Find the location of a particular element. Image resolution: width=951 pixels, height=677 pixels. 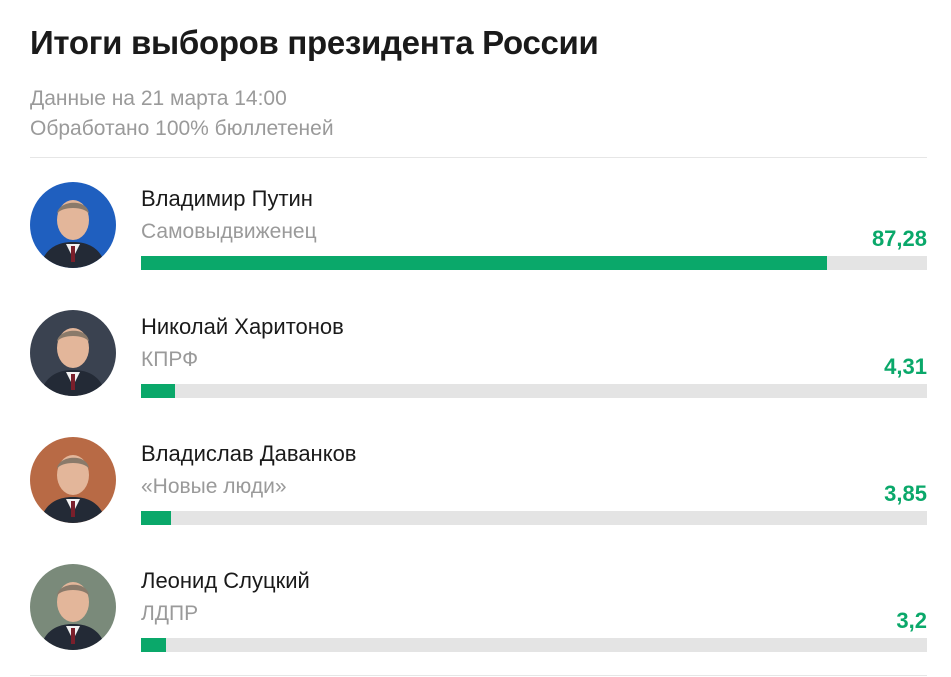

candidate-party: «Новые люди» is located at coordinates (214, 486).